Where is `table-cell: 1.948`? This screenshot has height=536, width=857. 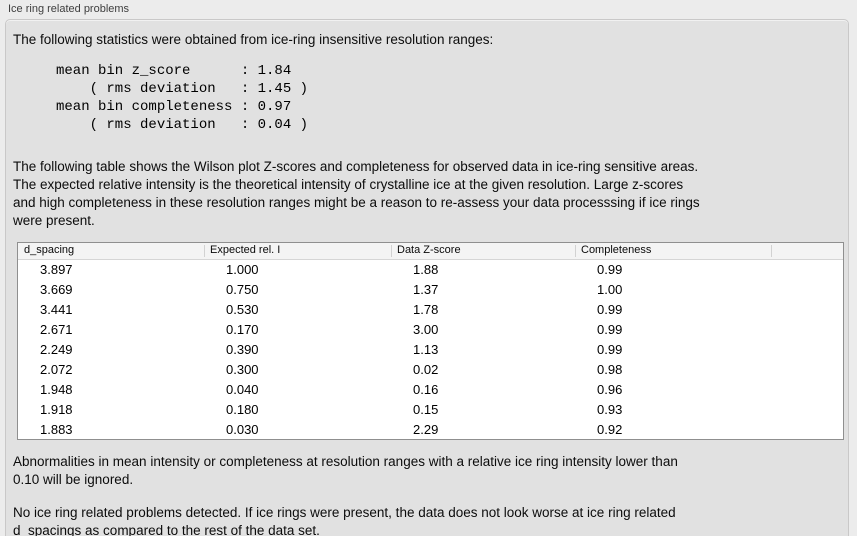
table-cell: 1.948 is located at coordinates (56, 389).